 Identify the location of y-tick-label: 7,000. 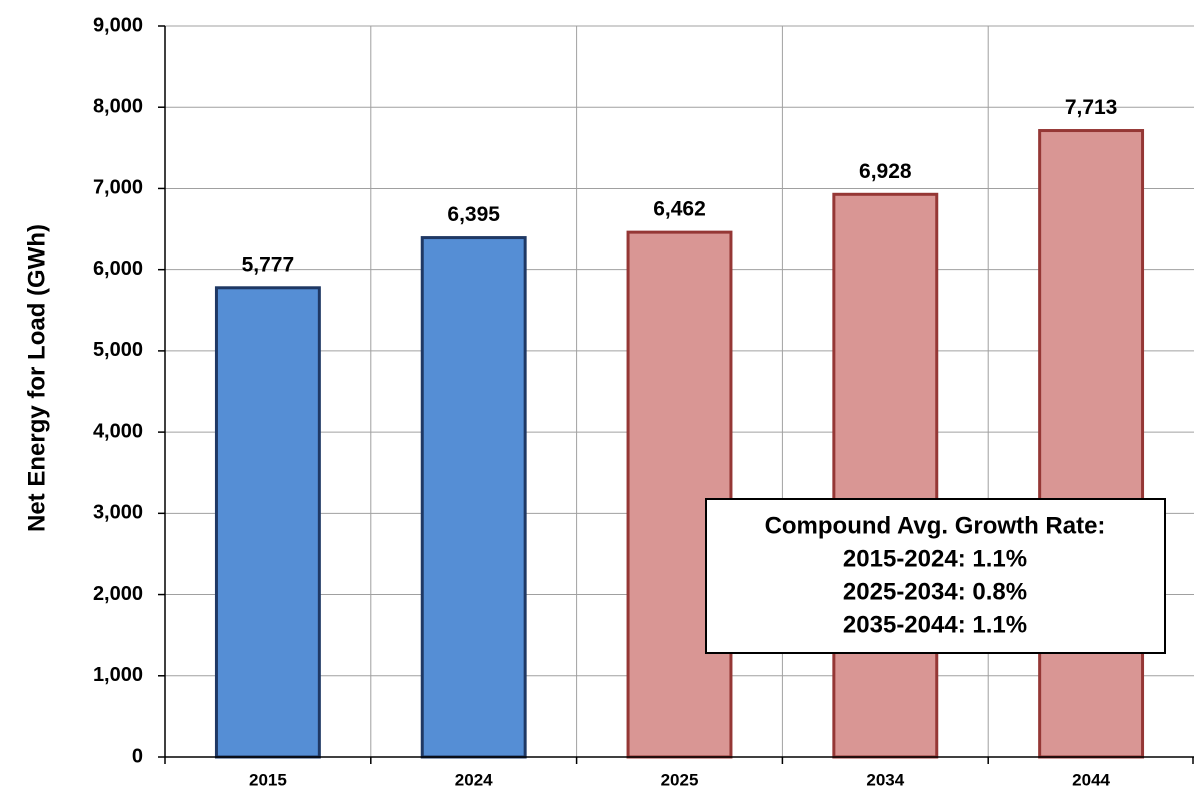
(118, 188).